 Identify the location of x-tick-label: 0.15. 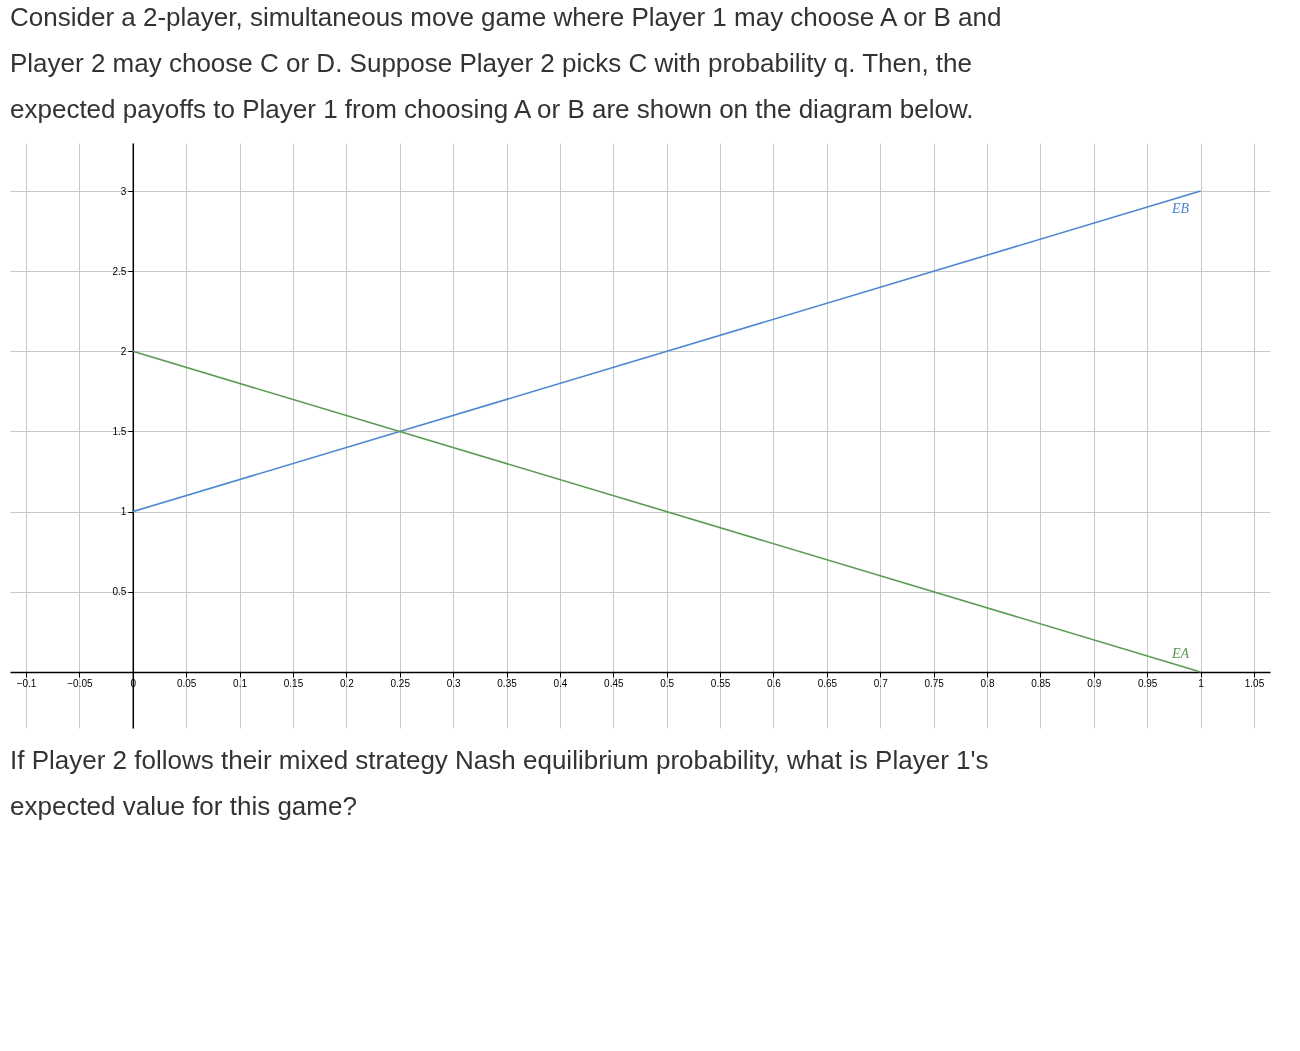
(293, 684).